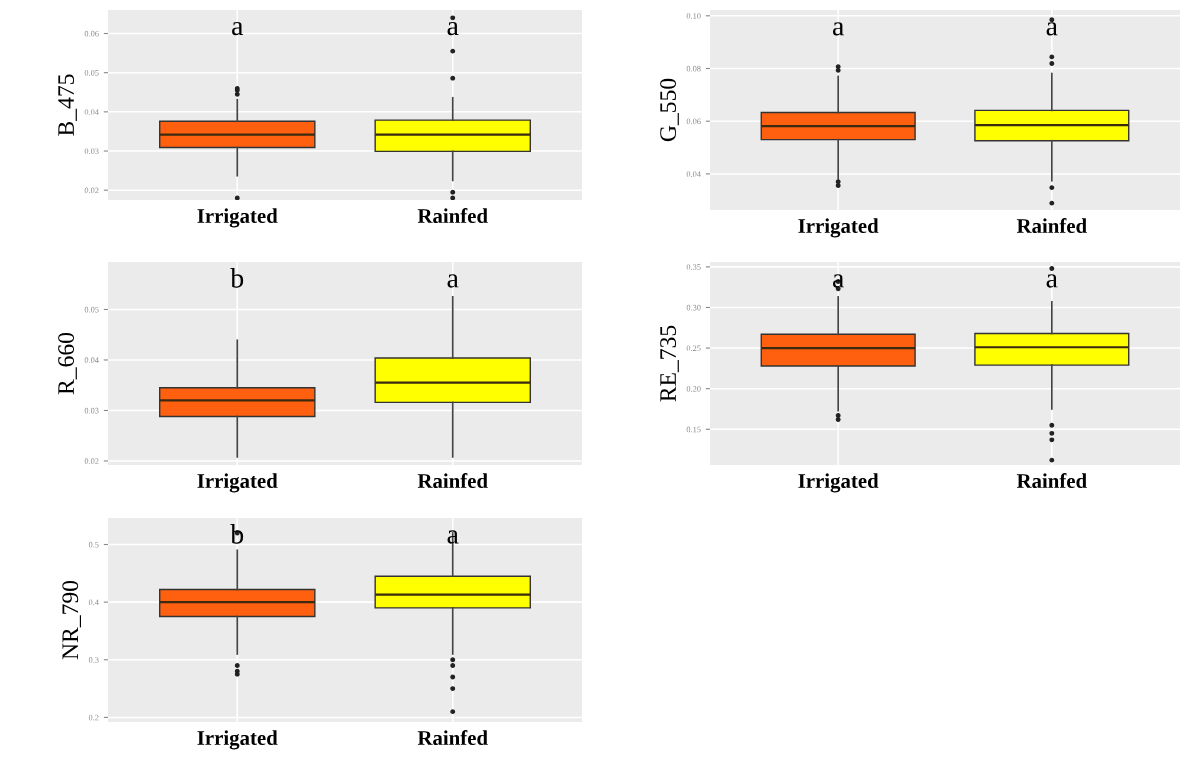 The image size is (1203, 759). I want to click on y-tick-label: 0.4, so click(93, 602).